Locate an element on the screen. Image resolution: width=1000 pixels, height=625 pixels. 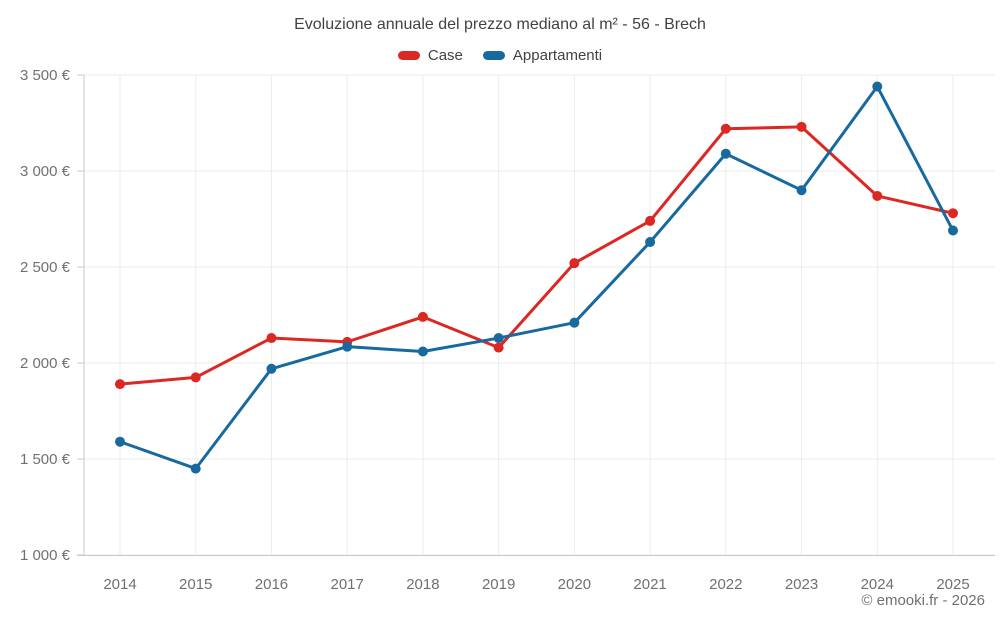
copyright-watermark: © emooki.fr - 2026 is located at coordinates (923, 600).